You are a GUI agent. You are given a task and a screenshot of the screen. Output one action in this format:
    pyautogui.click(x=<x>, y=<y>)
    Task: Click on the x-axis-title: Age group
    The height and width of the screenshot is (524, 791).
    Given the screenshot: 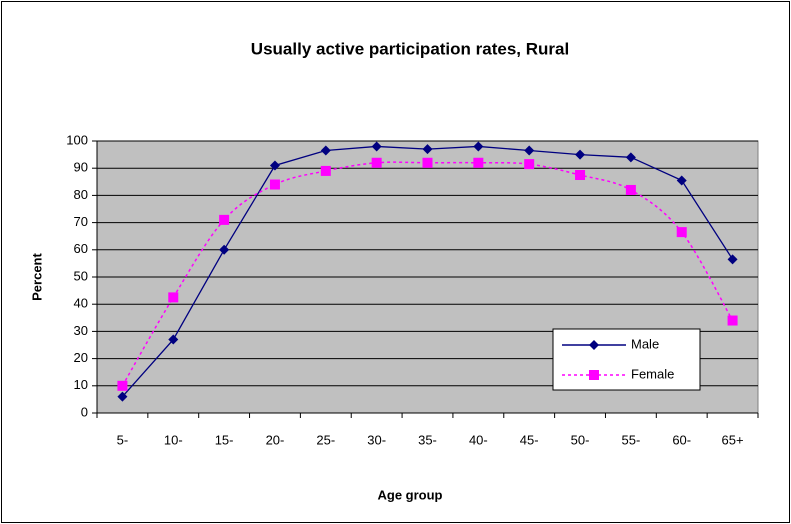 What is the action you would take?
    pyautogui.click(x=410, y=494)
    